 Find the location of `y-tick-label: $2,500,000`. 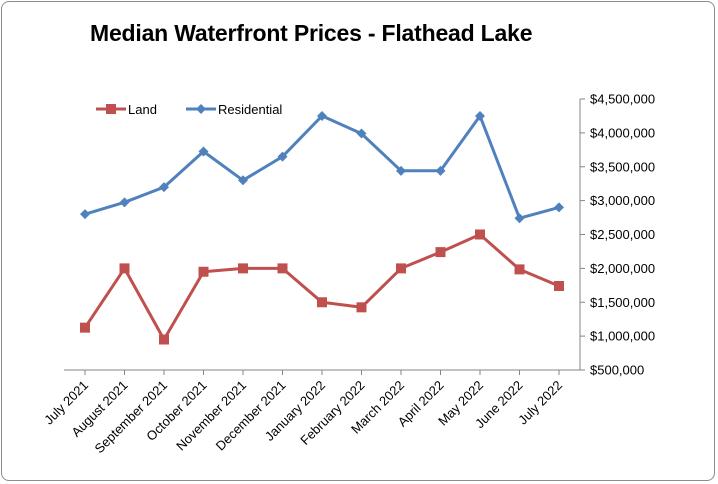

y-tick-label: $2,500,000 is located at coordinates (622, 234).